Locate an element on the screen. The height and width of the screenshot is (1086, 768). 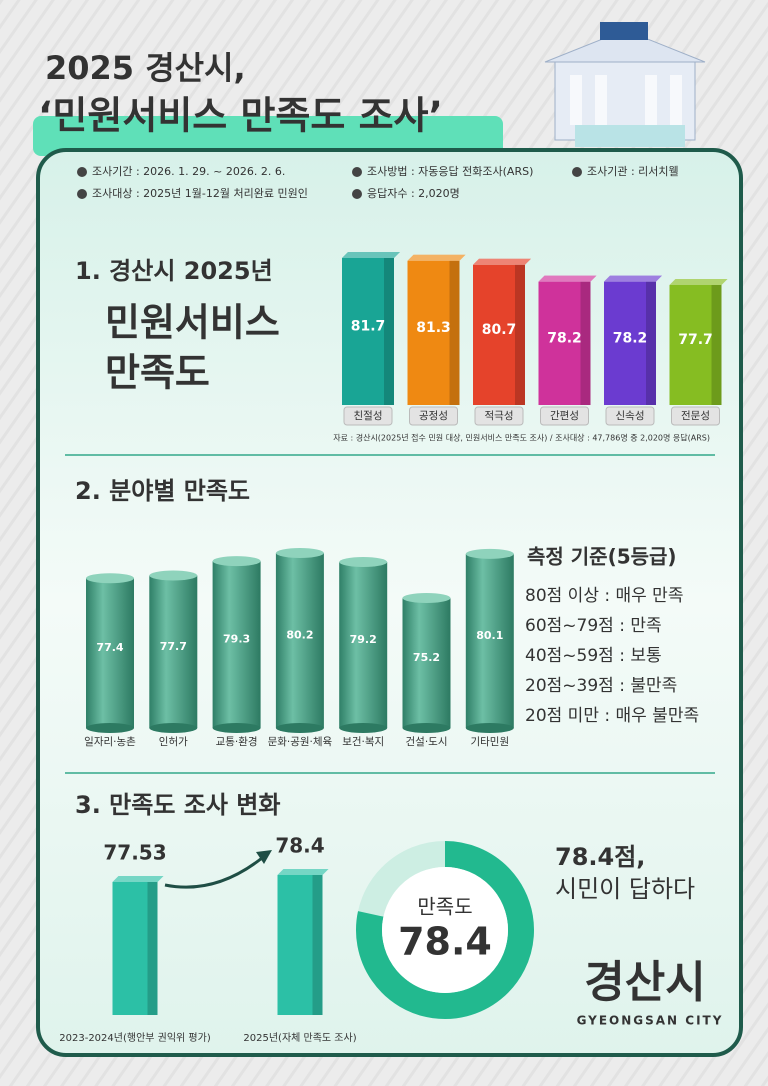
x-tick-label: 2023-2024년(행안부 권익위 평가) is located at coordinates (135, 1037).